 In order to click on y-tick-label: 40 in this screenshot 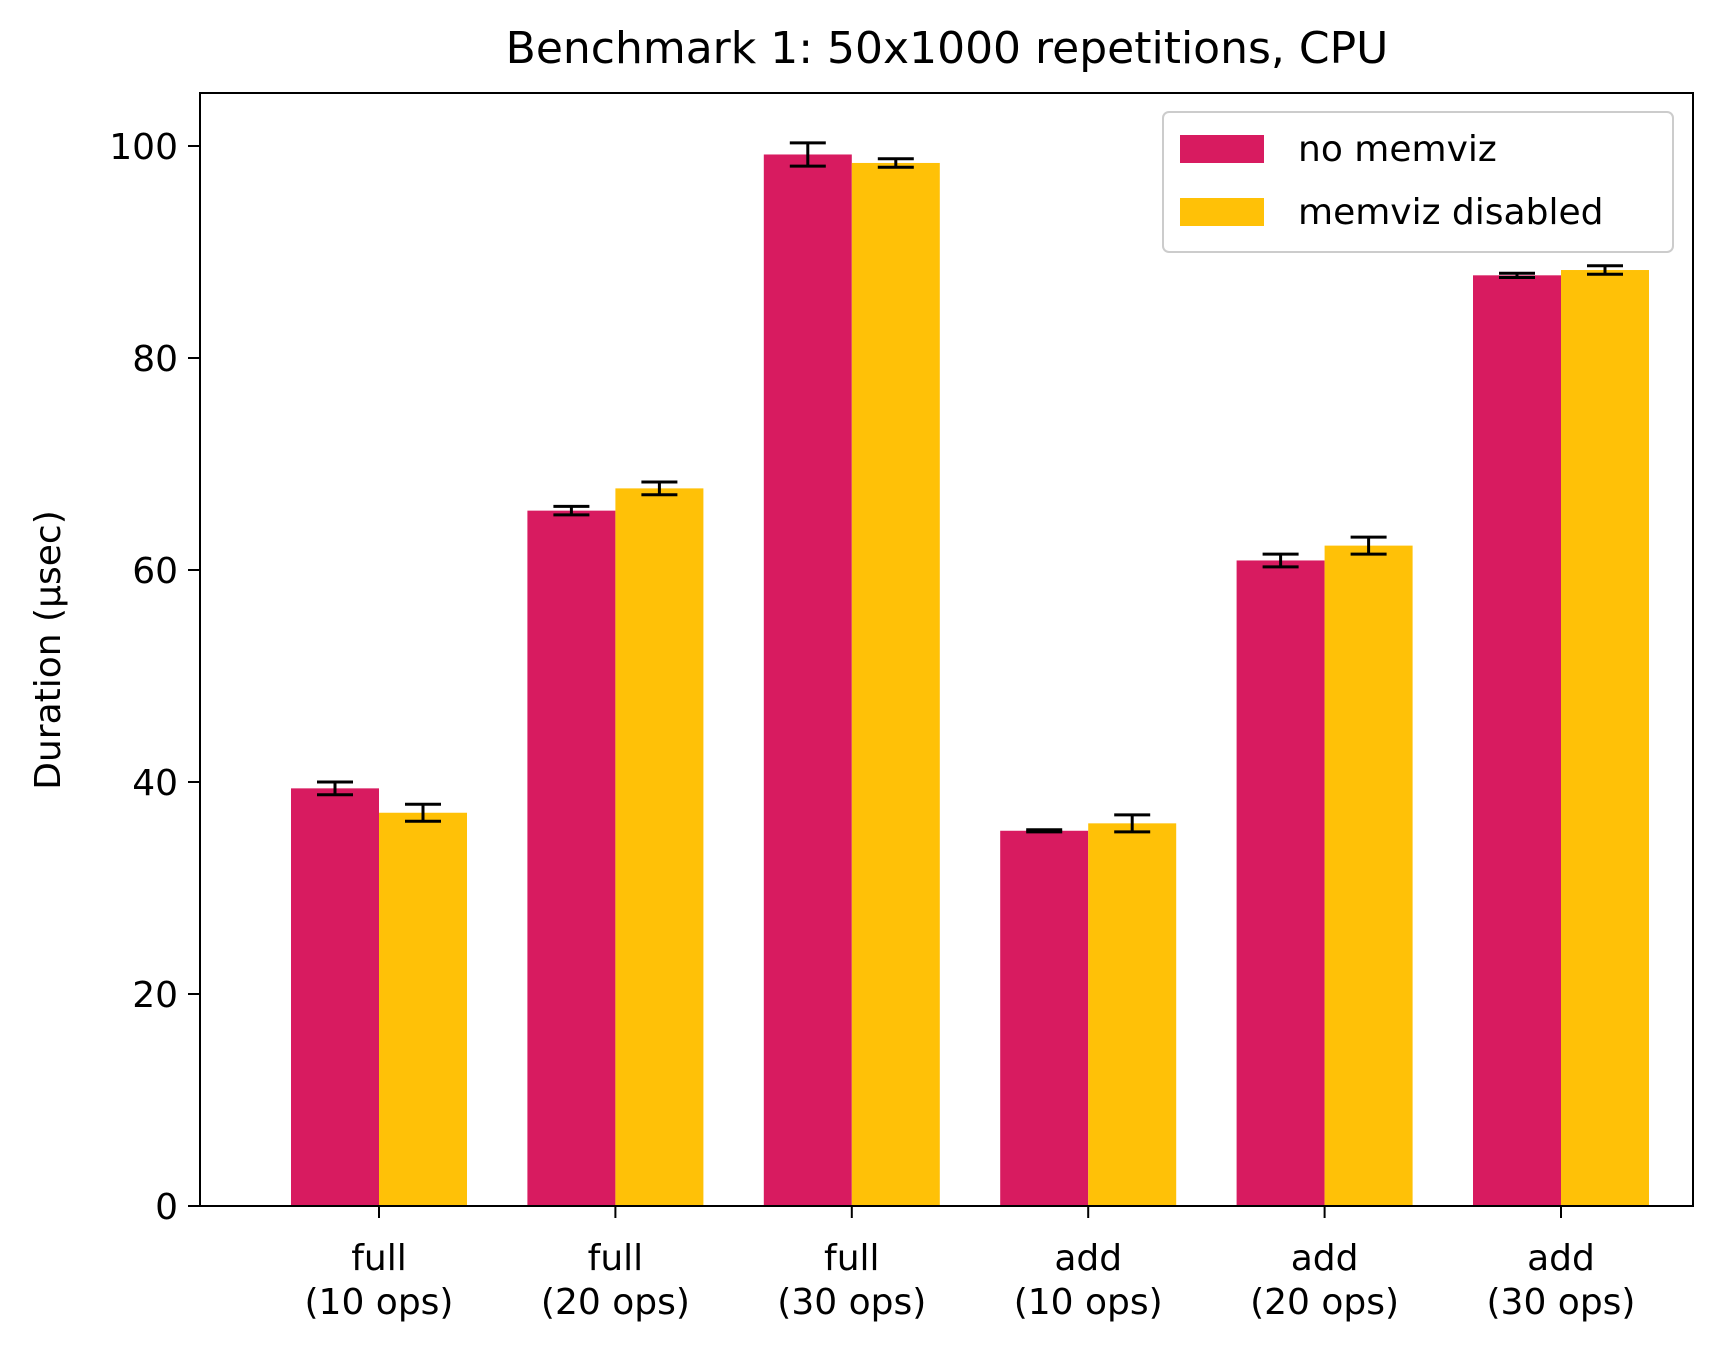, I will do `click(155, 783)`.